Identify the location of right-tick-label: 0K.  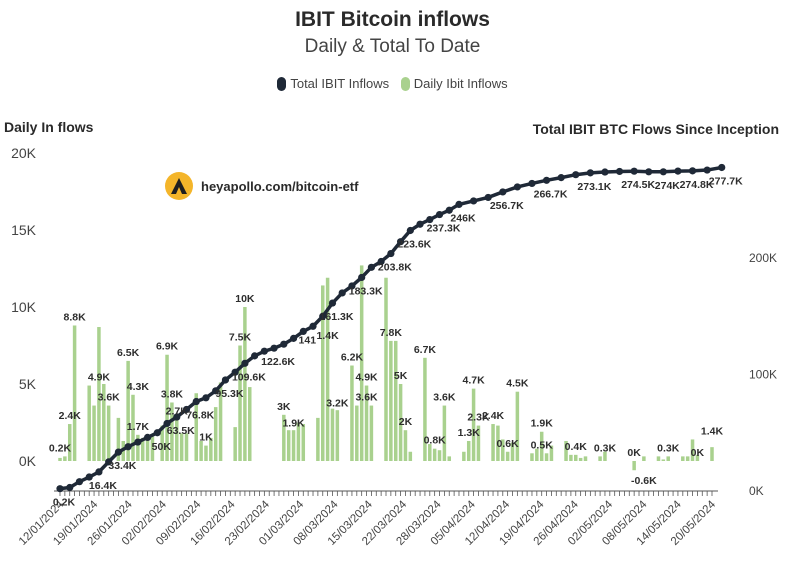
(756, 491).